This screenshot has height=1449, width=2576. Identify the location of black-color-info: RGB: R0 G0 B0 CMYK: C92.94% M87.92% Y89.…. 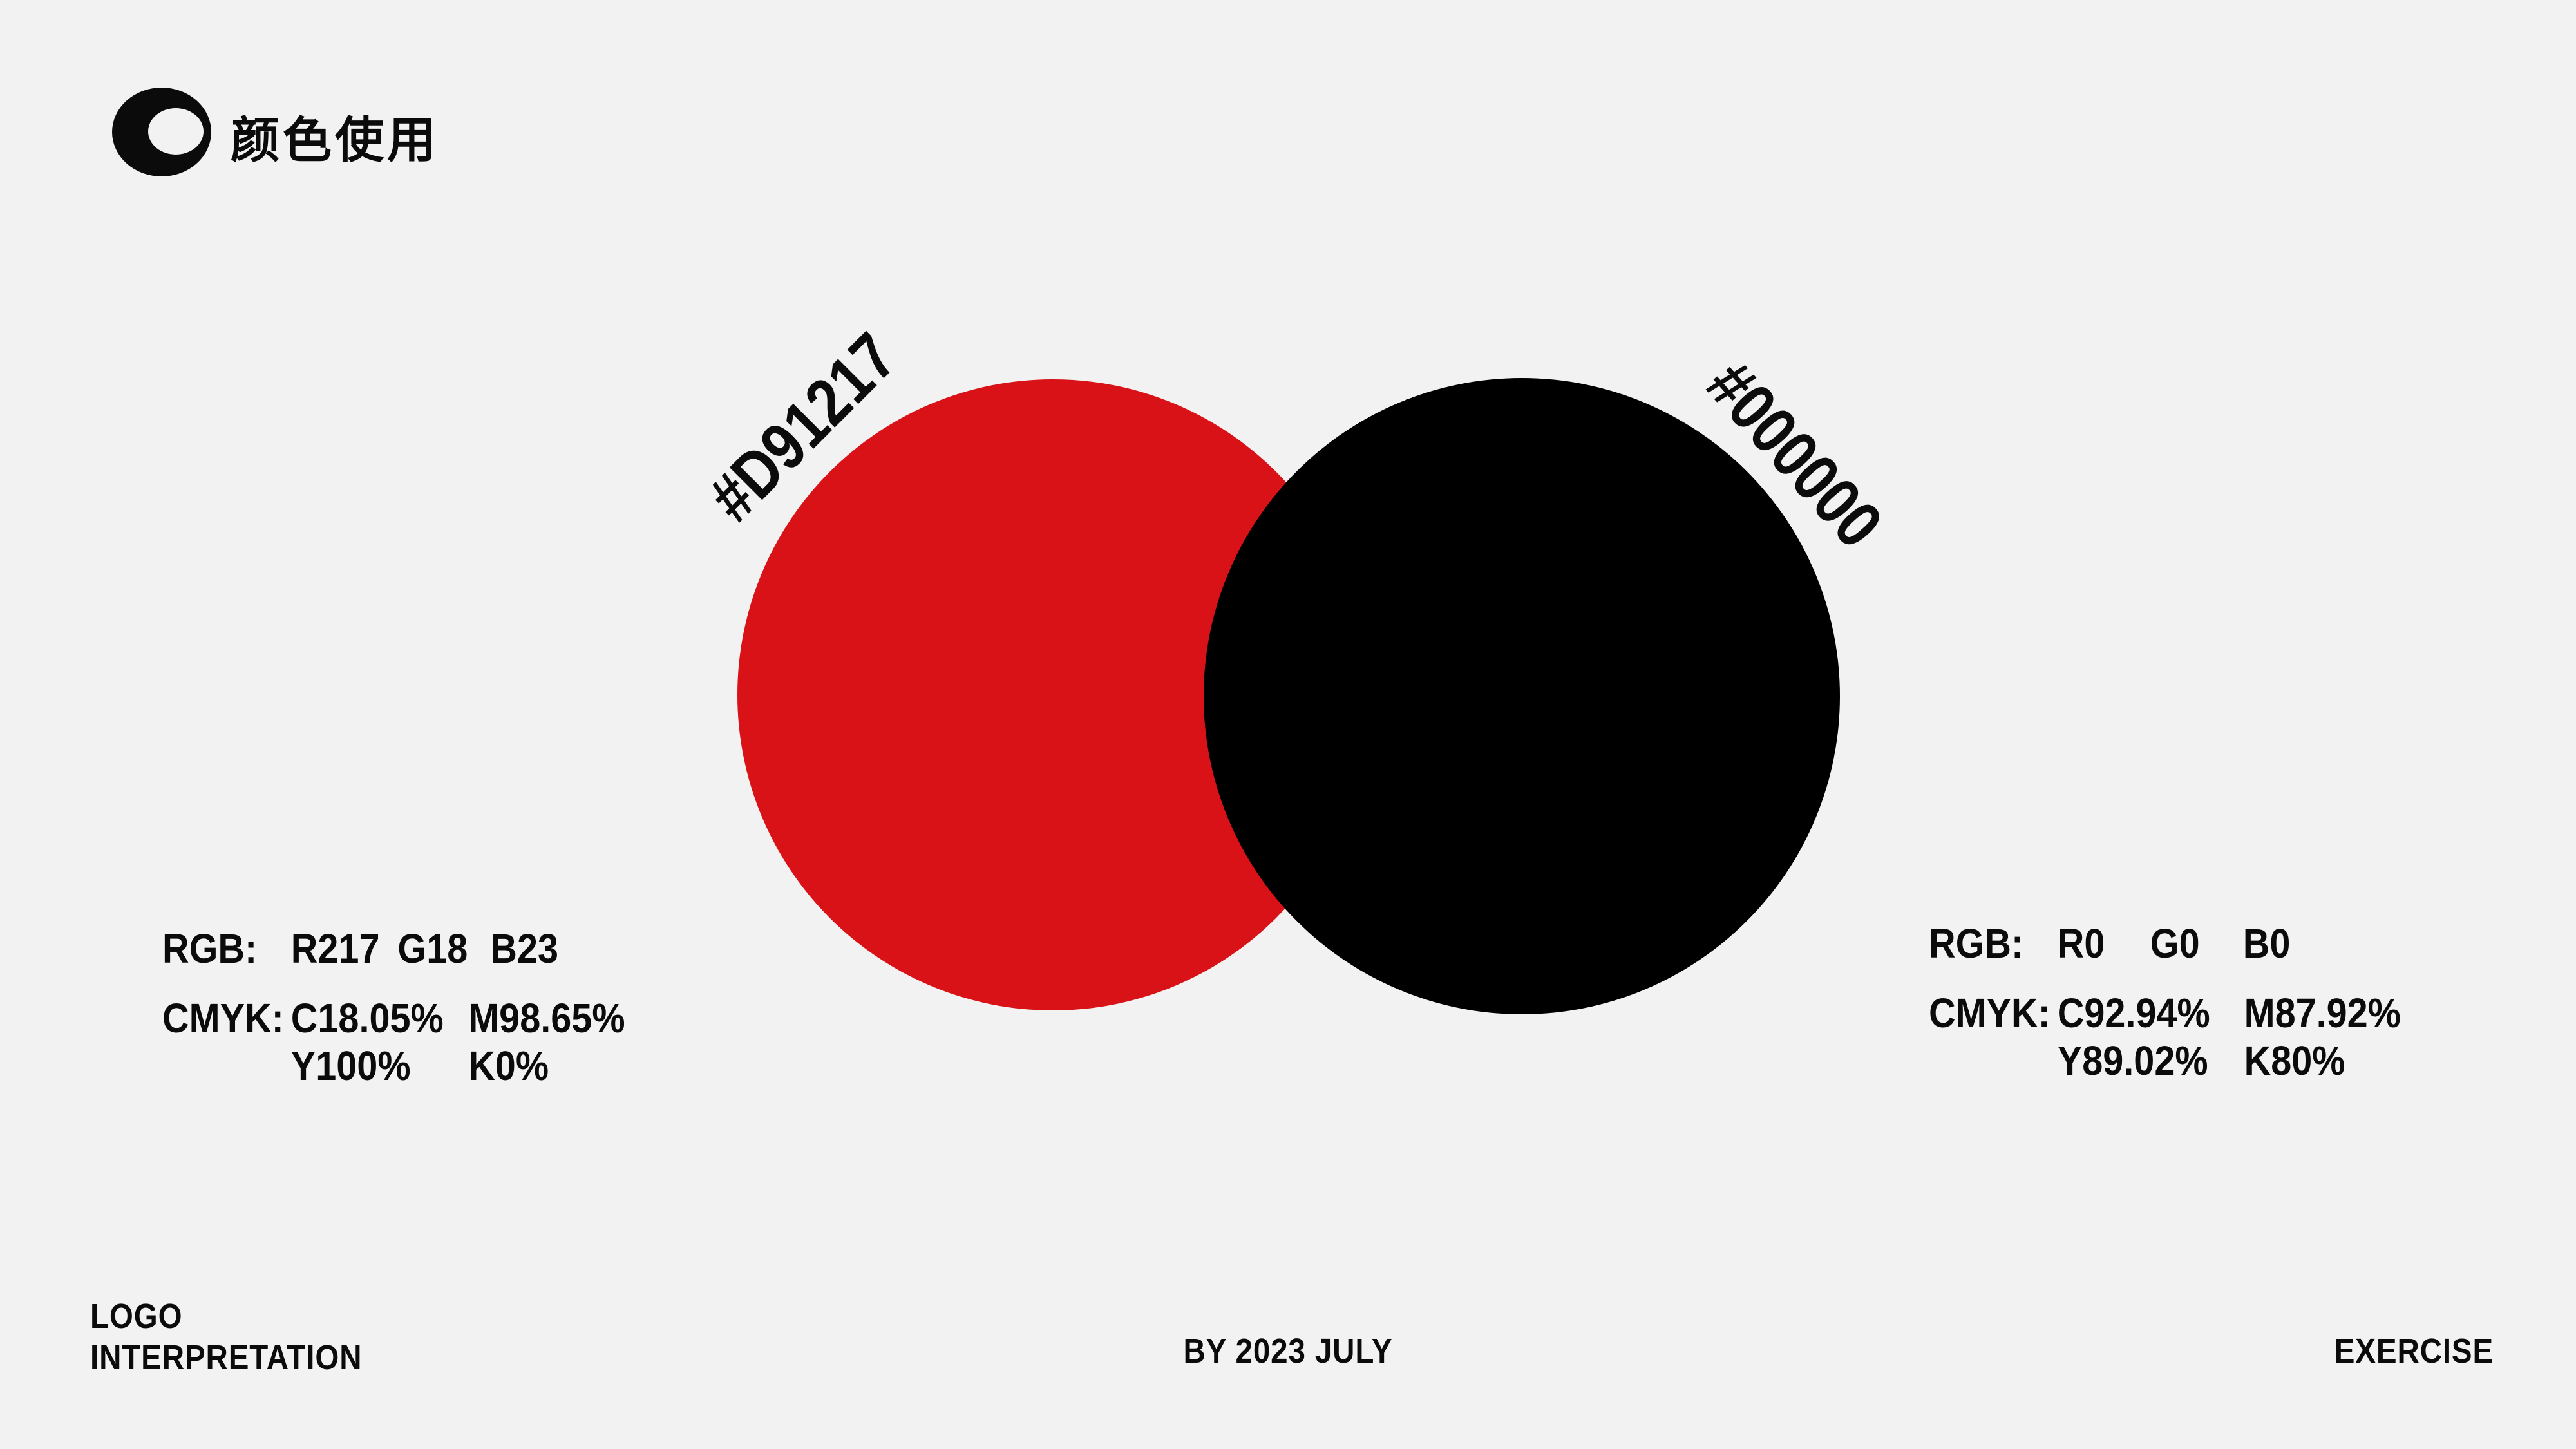
(2165, 1002).